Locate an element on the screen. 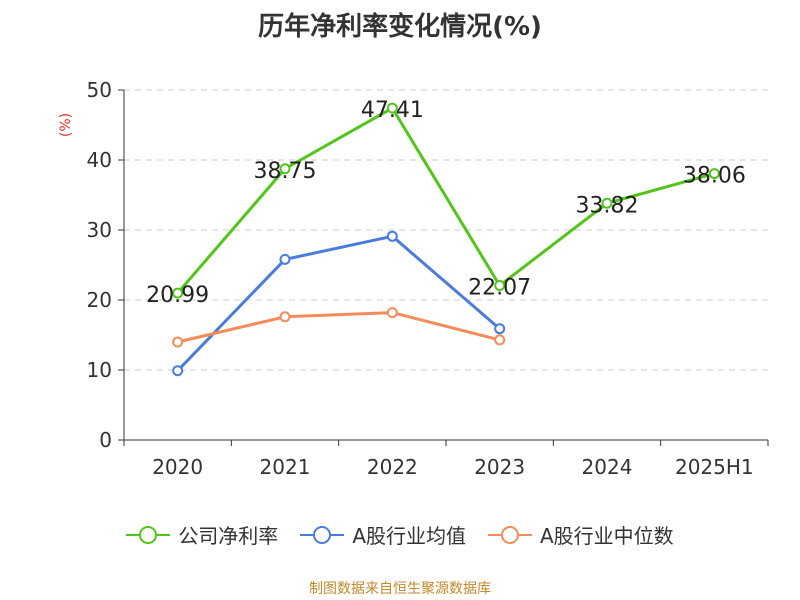  x-tick-label: 2020 is located at coordinates (177, 467).